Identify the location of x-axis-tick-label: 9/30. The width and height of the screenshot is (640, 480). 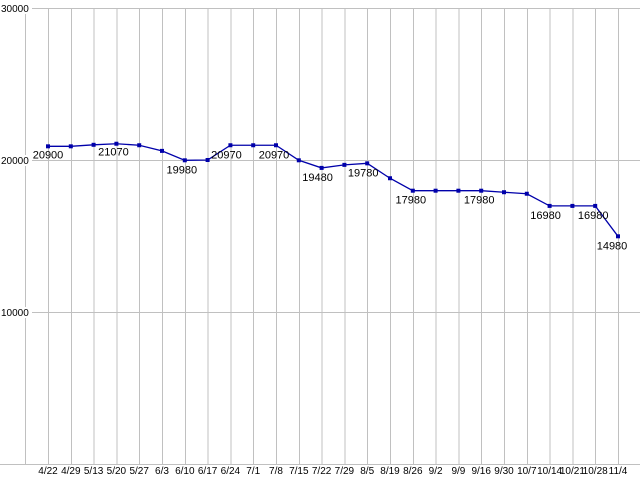
(504, 471).